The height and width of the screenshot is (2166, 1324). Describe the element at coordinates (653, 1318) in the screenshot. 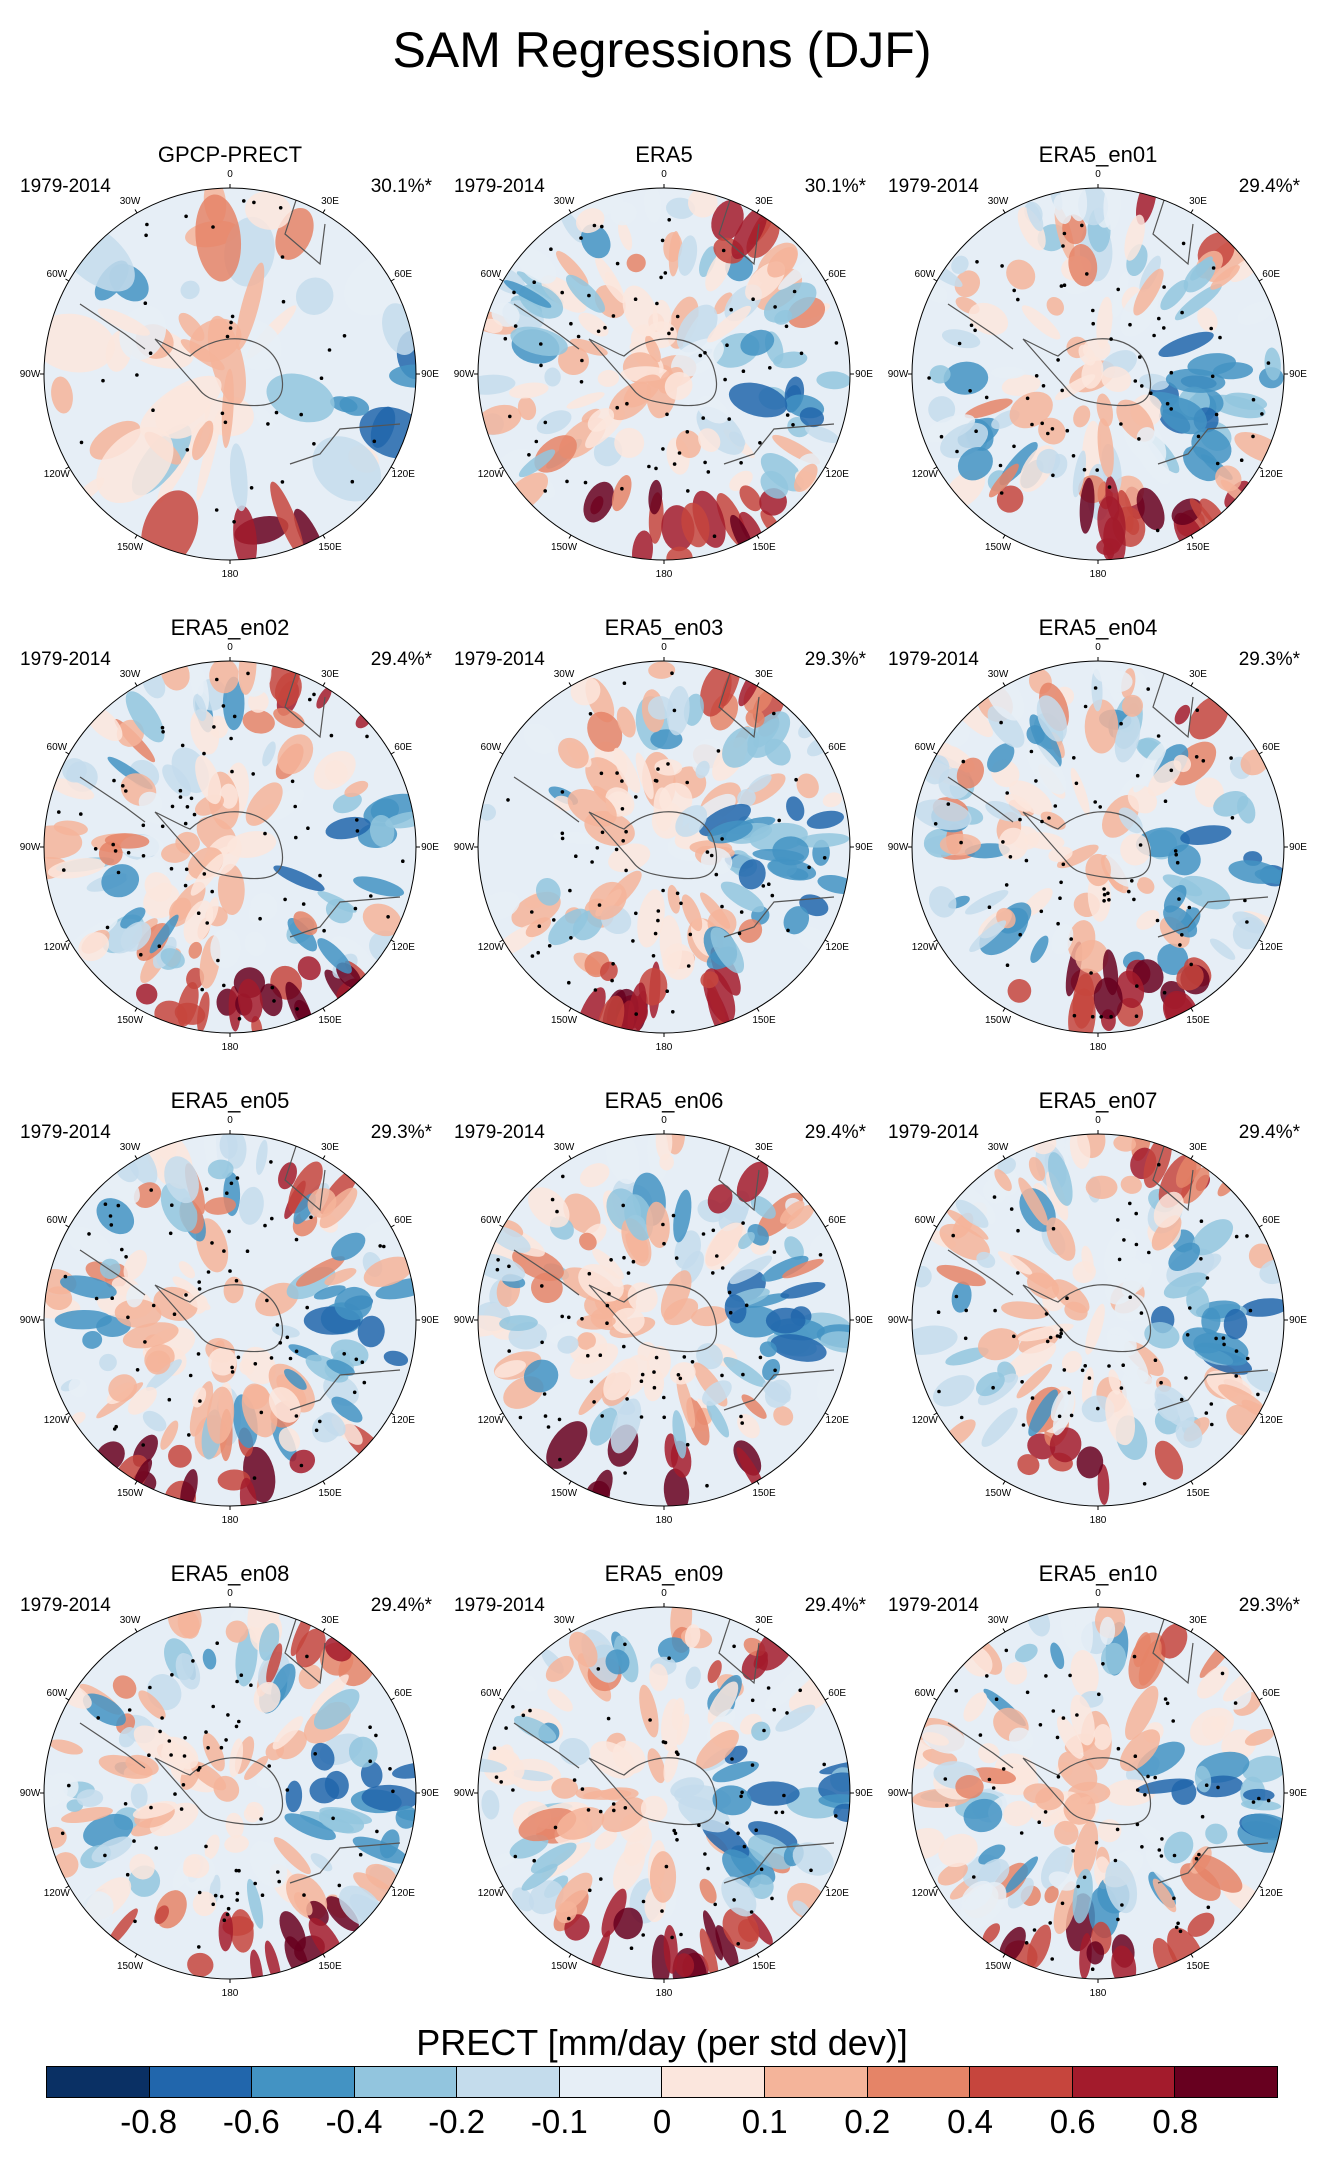

I see `antarctica-coastline` at that location.